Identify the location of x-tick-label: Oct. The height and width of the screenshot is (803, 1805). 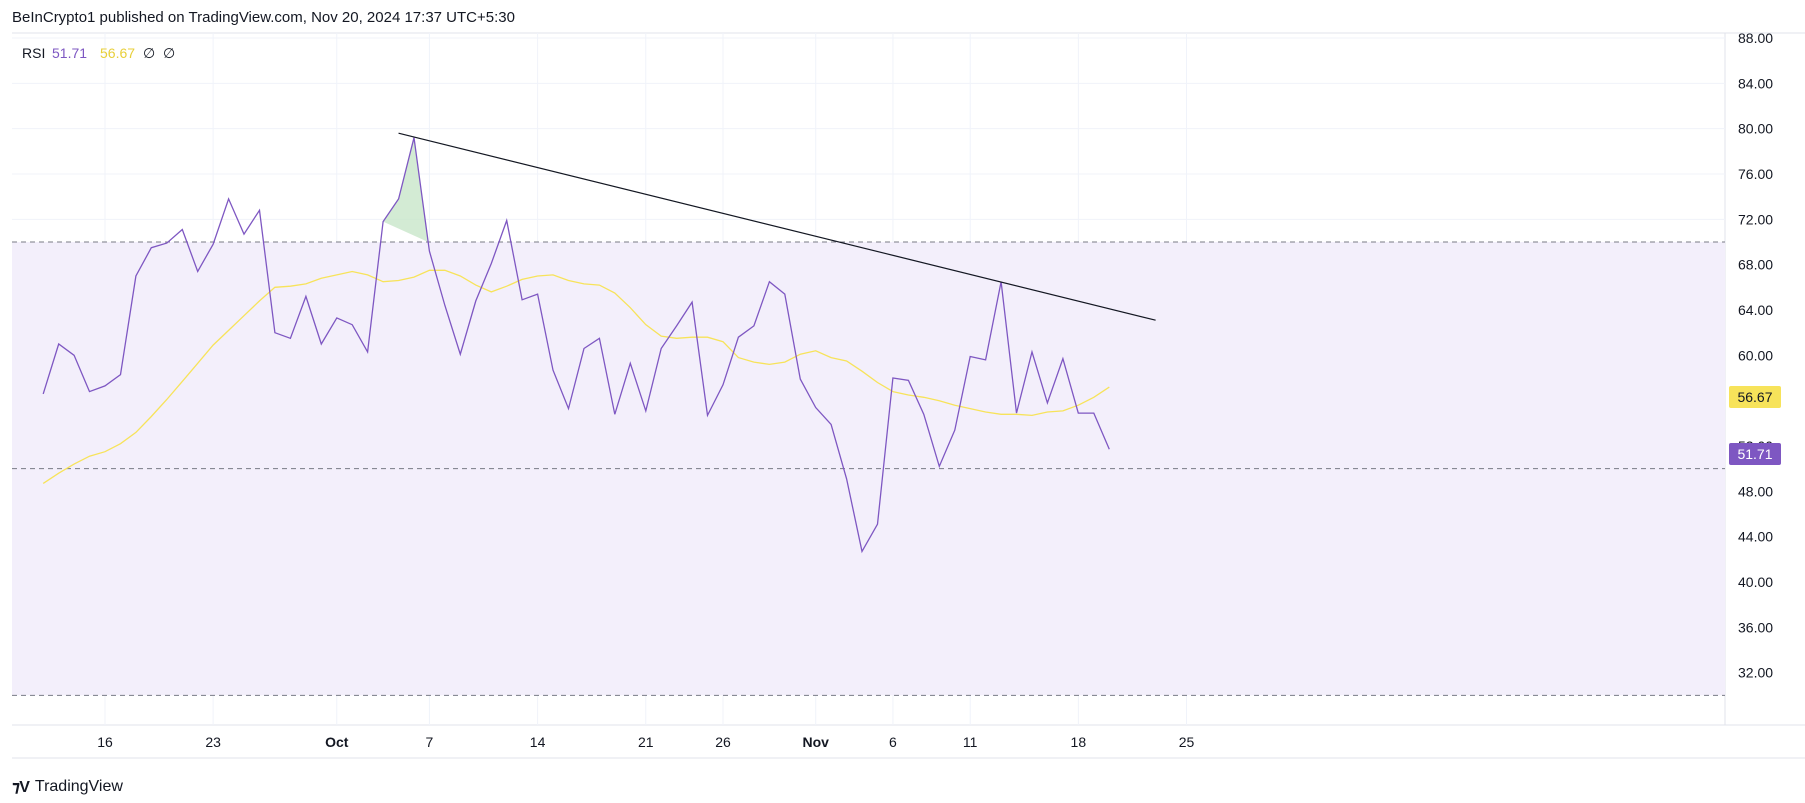
(337, 742).